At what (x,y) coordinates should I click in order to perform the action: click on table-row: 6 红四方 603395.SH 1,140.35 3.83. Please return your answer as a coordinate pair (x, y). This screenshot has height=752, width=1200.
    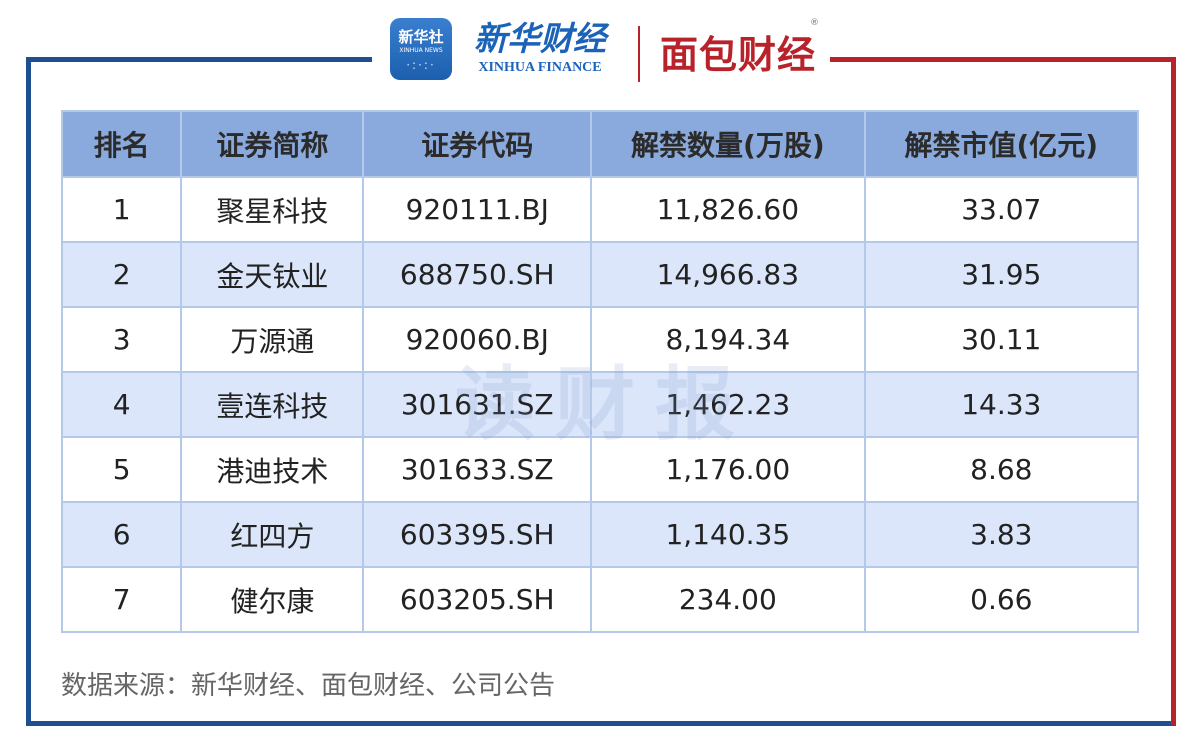
    Looking at the image, I should click on (600, 534).